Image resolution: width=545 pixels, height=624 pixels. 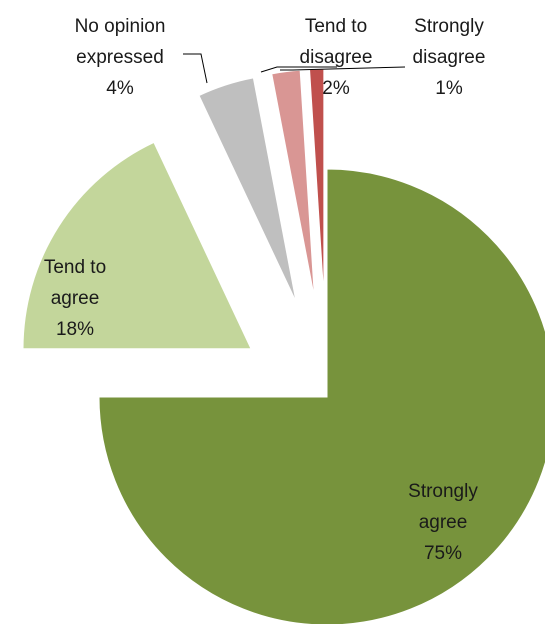 What do you see at coordinates (336, 57) in the screenshot?
I see `slice-label-3: Tend to disagree 2%` at bounding box center [336, 57].